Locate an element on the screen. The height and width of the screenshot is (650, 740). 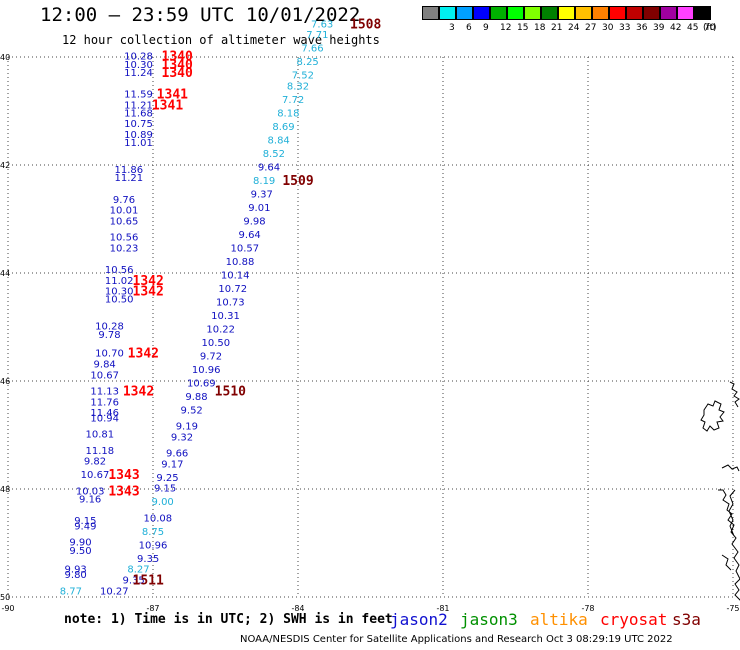
y-tick-label: 40 is located at coordinates (5, 57).